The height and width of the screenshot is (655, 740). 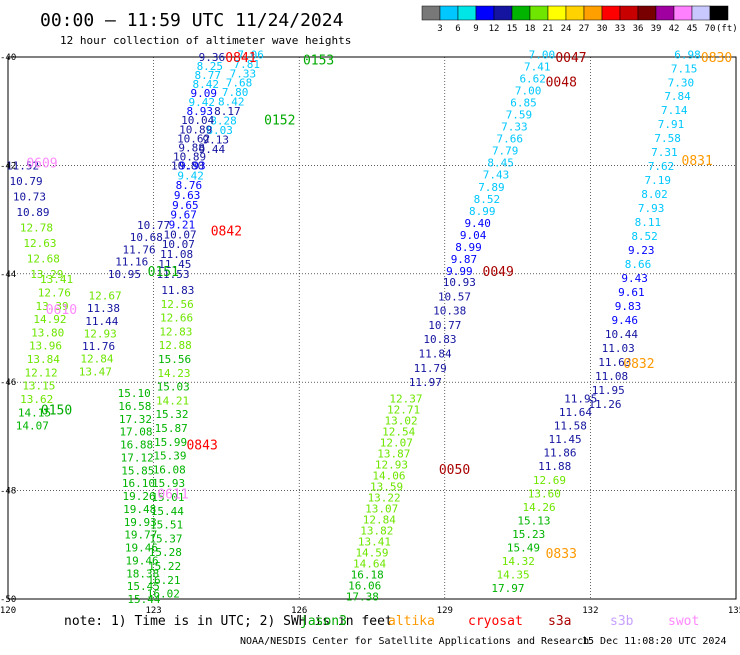 I want to click on wave-height-label: 8.45, so click(x=500, y=163).